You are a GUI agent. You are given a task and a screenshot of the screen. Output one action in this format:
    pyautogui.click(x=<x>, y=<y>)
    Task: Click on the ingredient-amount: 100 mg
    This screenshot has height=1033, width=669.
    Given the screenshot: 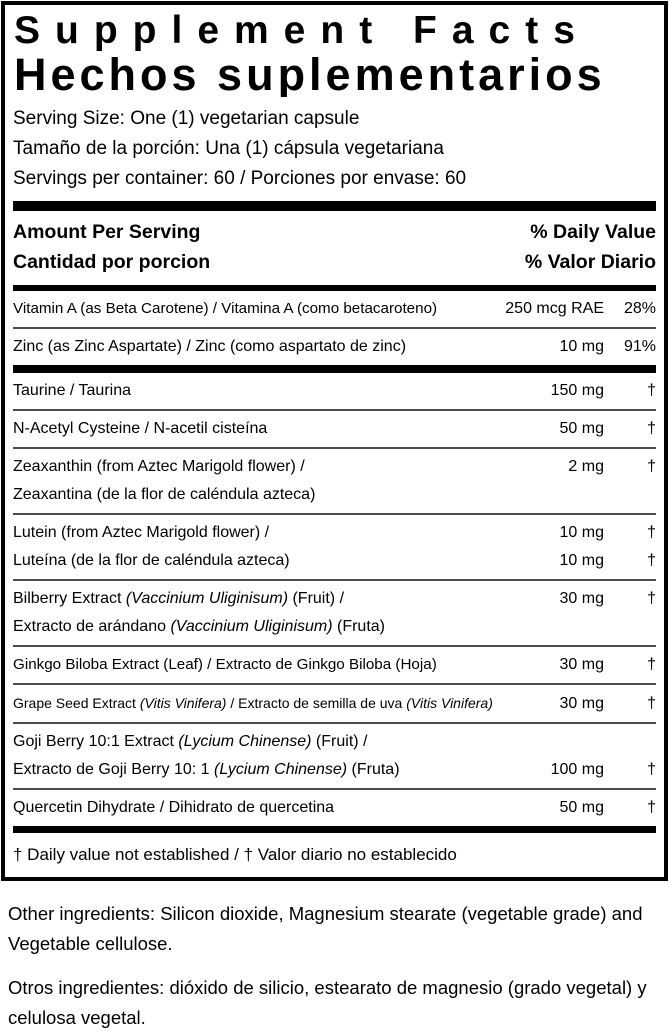 What is the action you would take?
    pyautogui.click(x=577, y=769)
    